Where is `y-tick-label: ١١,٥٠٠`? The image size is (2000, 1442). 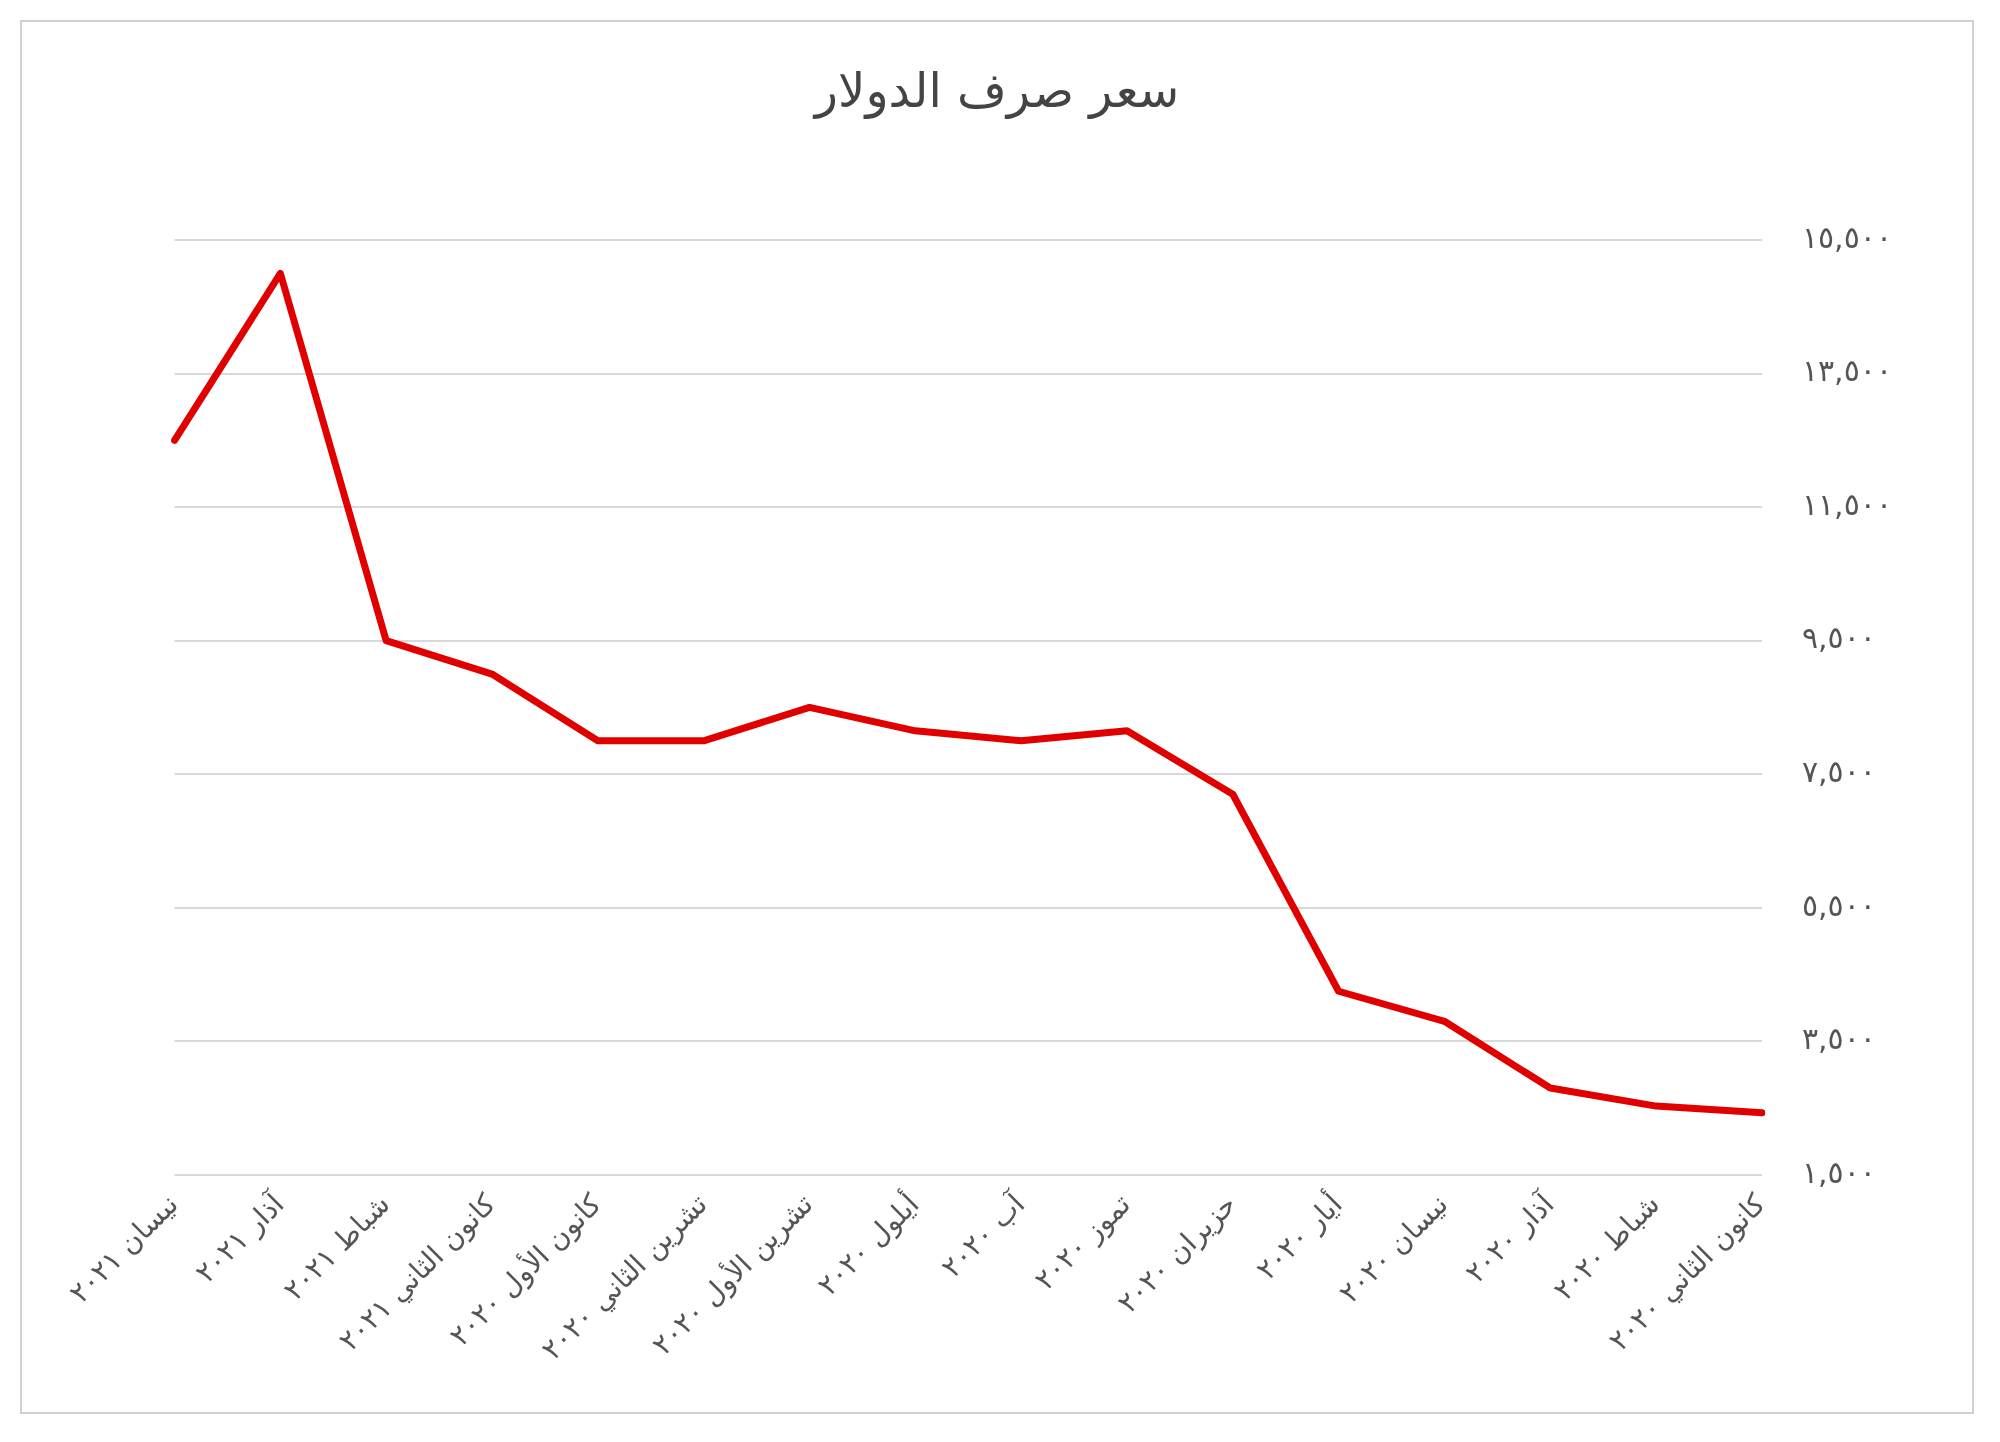
y-tick-label: ١١,٥٠٠ is located at coordinates (1847, 504).